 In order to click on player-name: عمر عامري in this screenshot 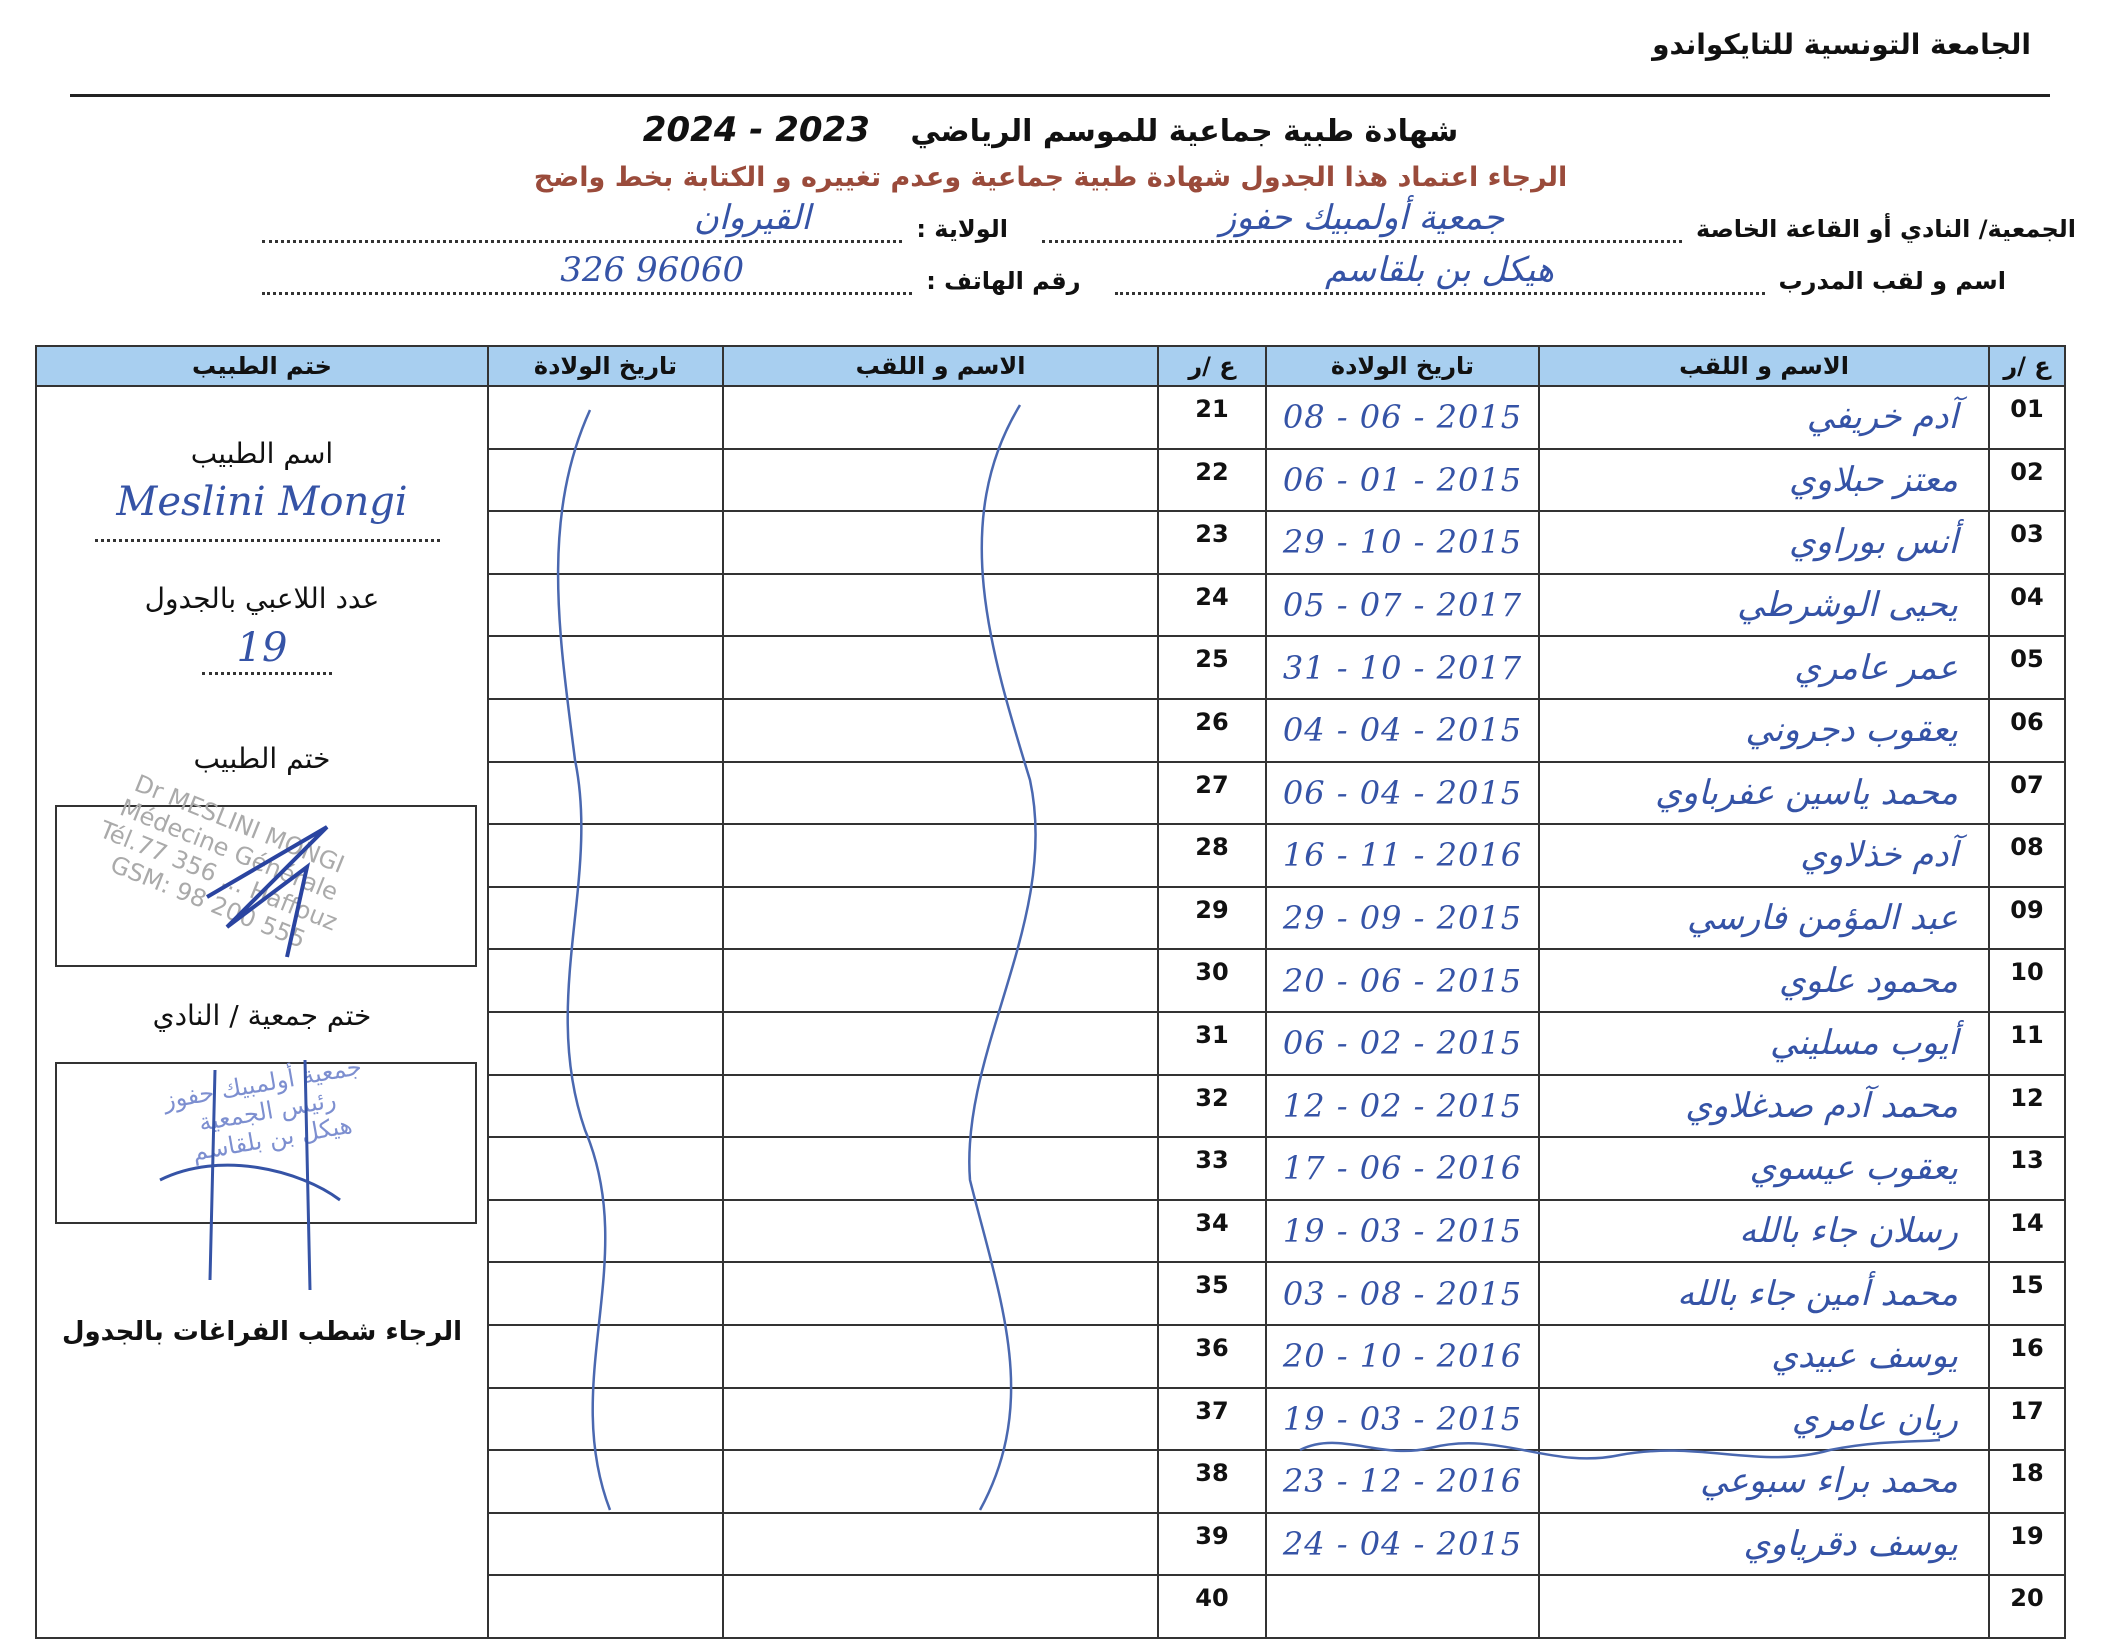, I will do `click(1764, 667)`.